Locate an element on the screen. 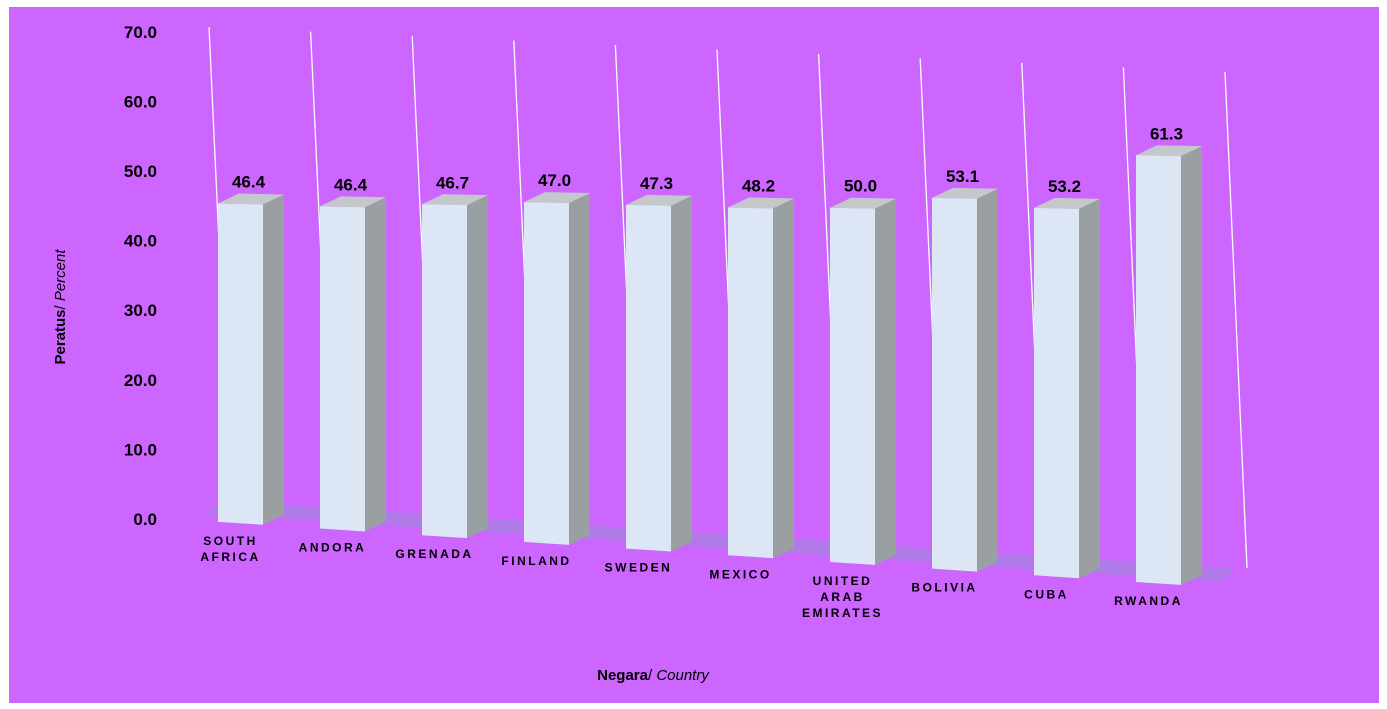  value-label: 53.1 is located at coordinates (962, 176).